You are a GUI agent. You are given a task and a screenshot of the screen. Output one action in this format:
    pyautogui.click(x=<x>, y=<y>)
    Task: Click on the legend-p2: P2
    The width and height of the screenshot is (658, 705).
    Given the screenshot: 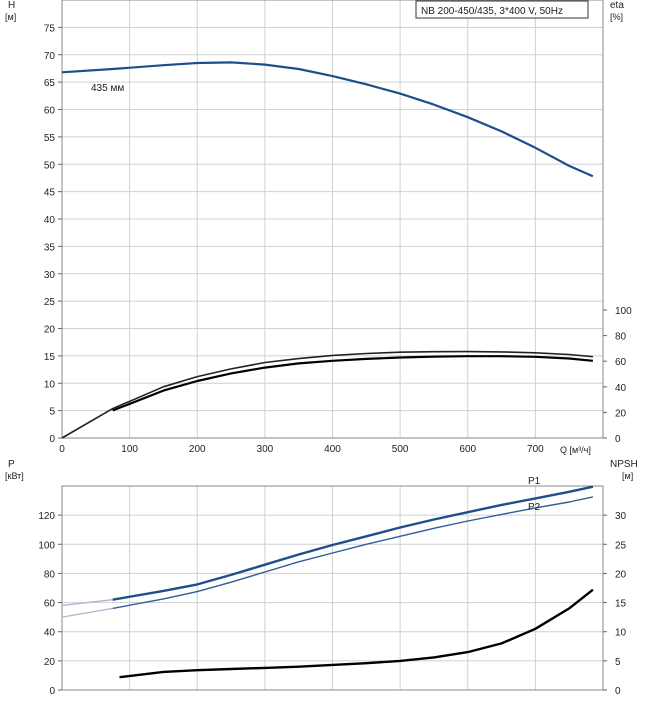 What is the action you would take?
    pyautogui.click(x=534, y=507)
    